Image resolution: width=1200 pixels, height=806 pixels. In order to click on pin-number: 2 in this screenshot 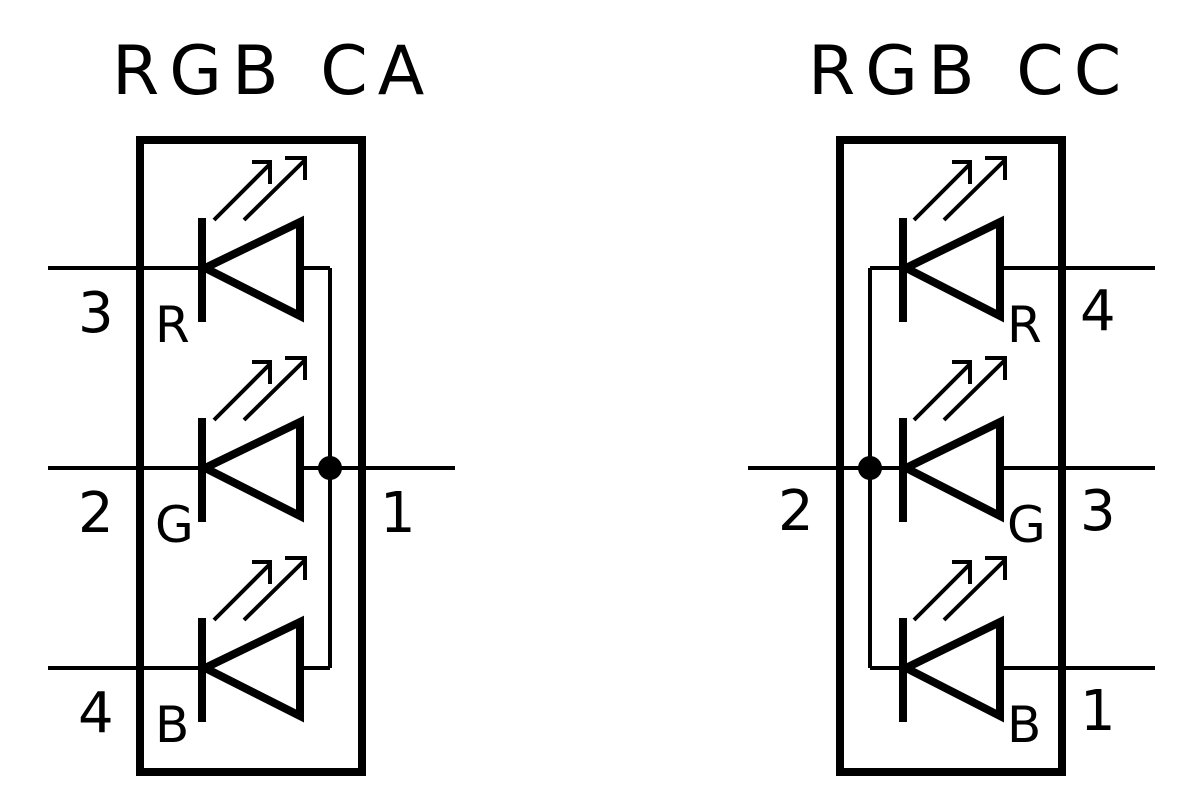, I will do `click(96, 513)`.